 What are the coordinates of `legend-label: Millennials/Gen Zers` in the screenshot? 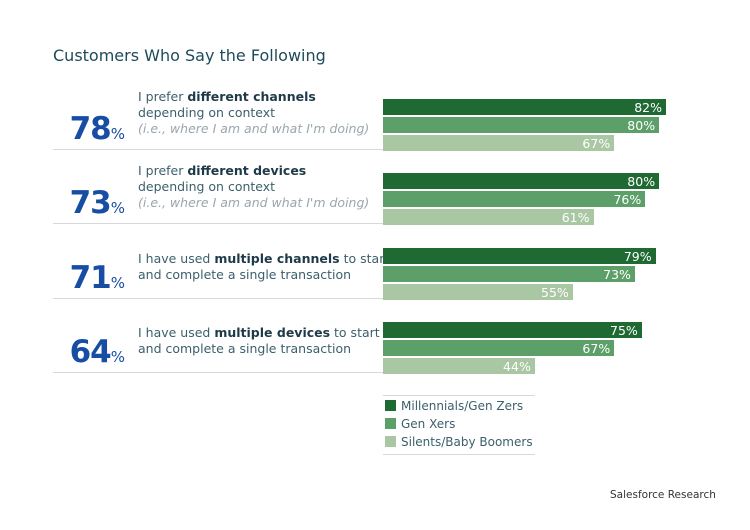 It's located at (462, 406).